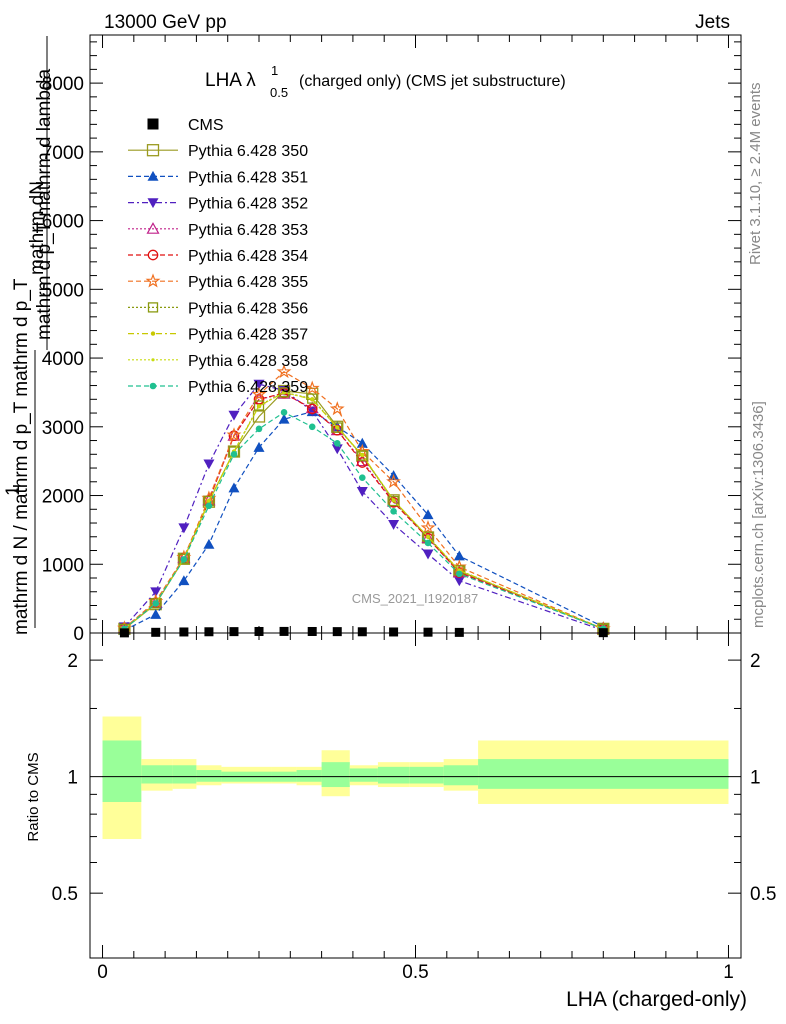 This screenshot has height=1024, width=786. What do you see at coordinates (63, 359) in the screenshot?
I see `main-y-tick-label: 4000` at bounding box center [63, 359].